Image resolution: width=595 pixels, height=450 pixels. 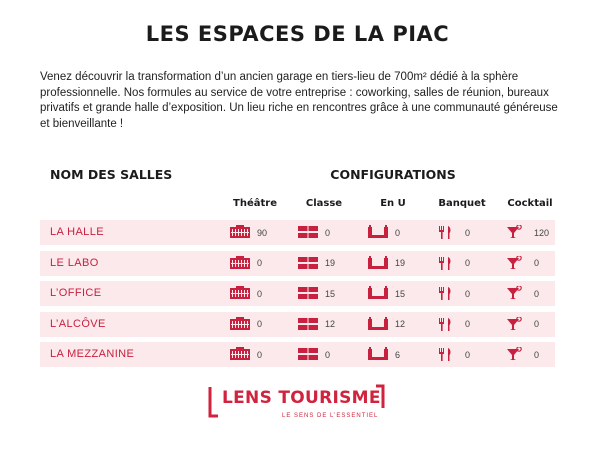 I want to click on column-header-theatre: Théâtre, so click(x=255, y=203).